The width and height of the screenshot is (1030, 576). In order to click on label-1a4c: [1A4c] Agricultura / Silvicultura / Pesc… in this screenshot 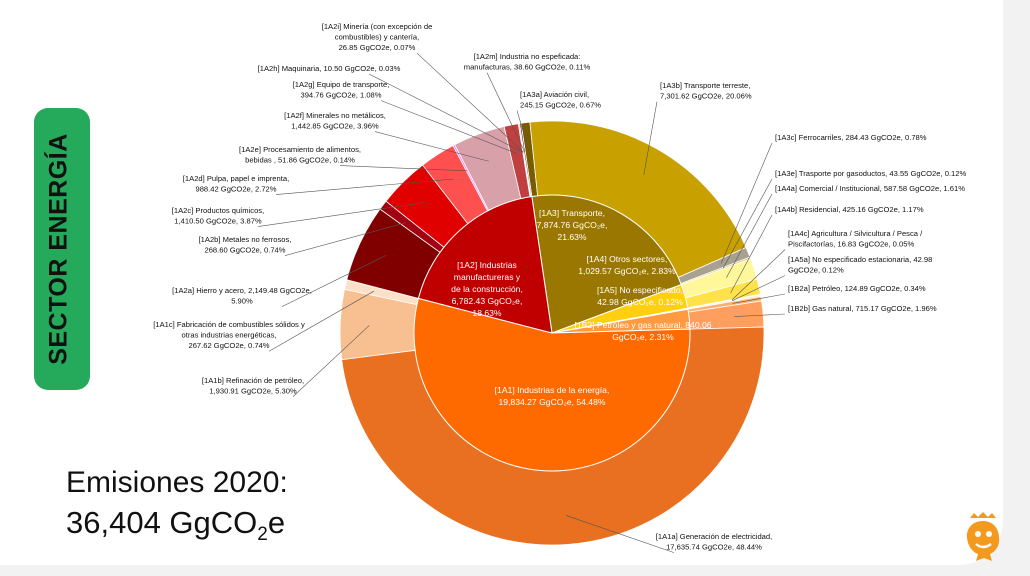, I will do `click(855, 239)`.